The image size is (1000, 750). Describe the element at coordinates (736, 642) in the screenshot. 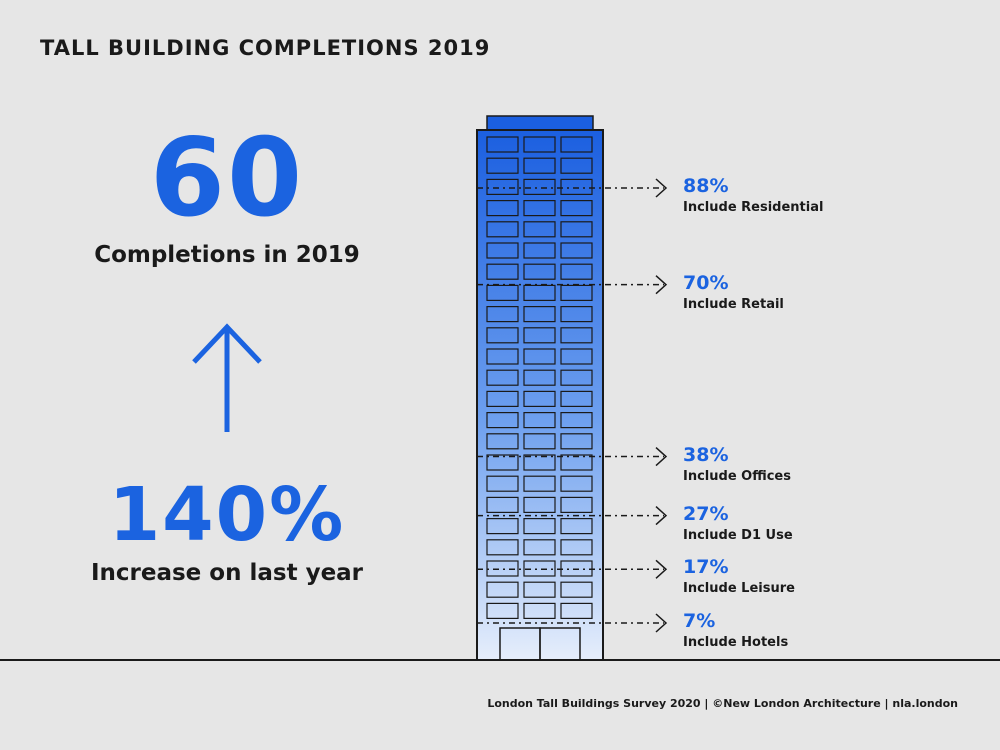

I see `callout-label: Include Hotels` at that location.